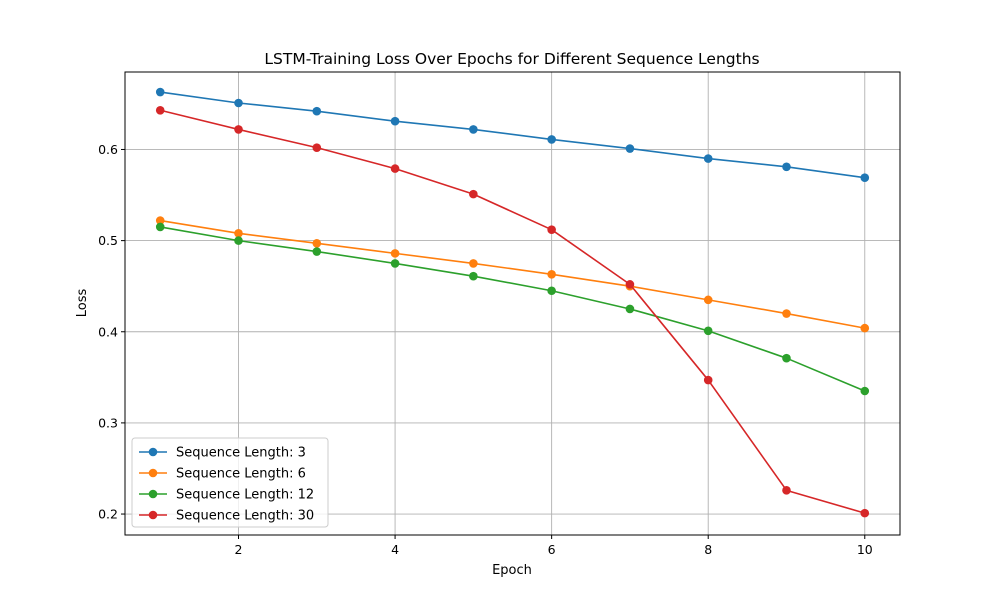  Describe the element at coordinates (108, 149) in the screenshot. I see `y-tick-label: 0.6` at that location.